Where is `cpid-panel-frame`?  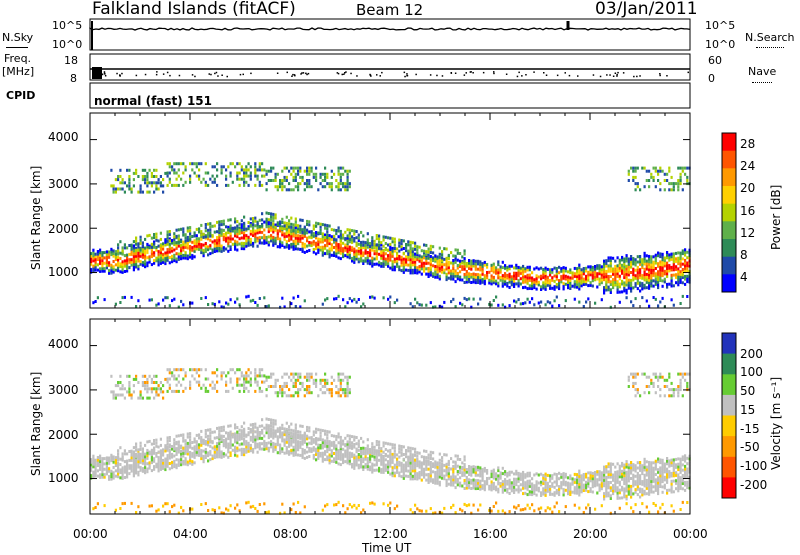
cpid-panel-frame is located at coordinates (390, 95).